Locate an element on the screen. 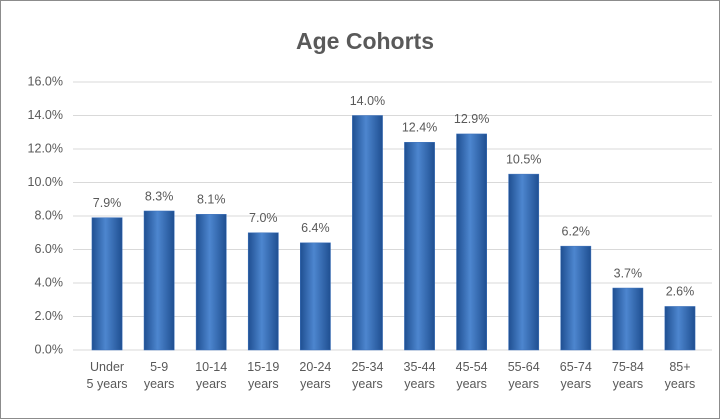 This screenshot has height=419, width=720. data-label: 7.0% is located at coordinates (263, 218).